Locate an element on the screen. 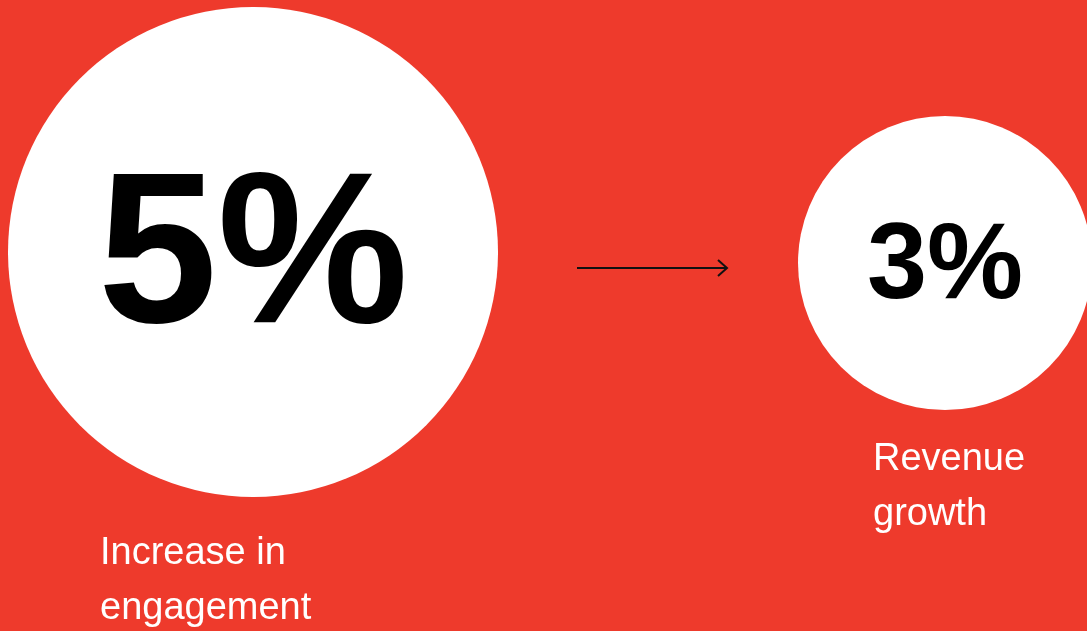 Image resolution: width=1087 pixels, height=631 pixels. data-label: 3% is located at coordinates (945, 261).